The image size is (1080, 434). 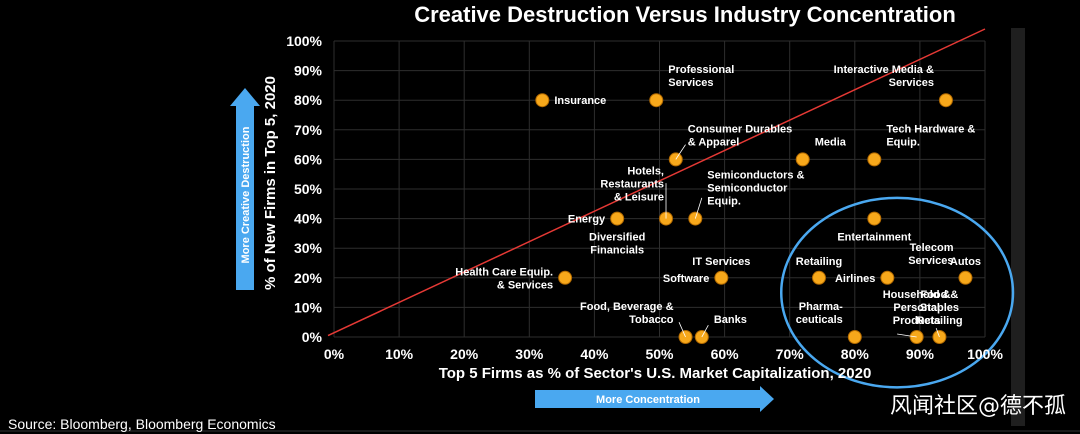 What do you see at coordinates (627, 307) in the screenshot?
I see `point-label-line: Food, Beverage &` at bounding box center [627, 307].